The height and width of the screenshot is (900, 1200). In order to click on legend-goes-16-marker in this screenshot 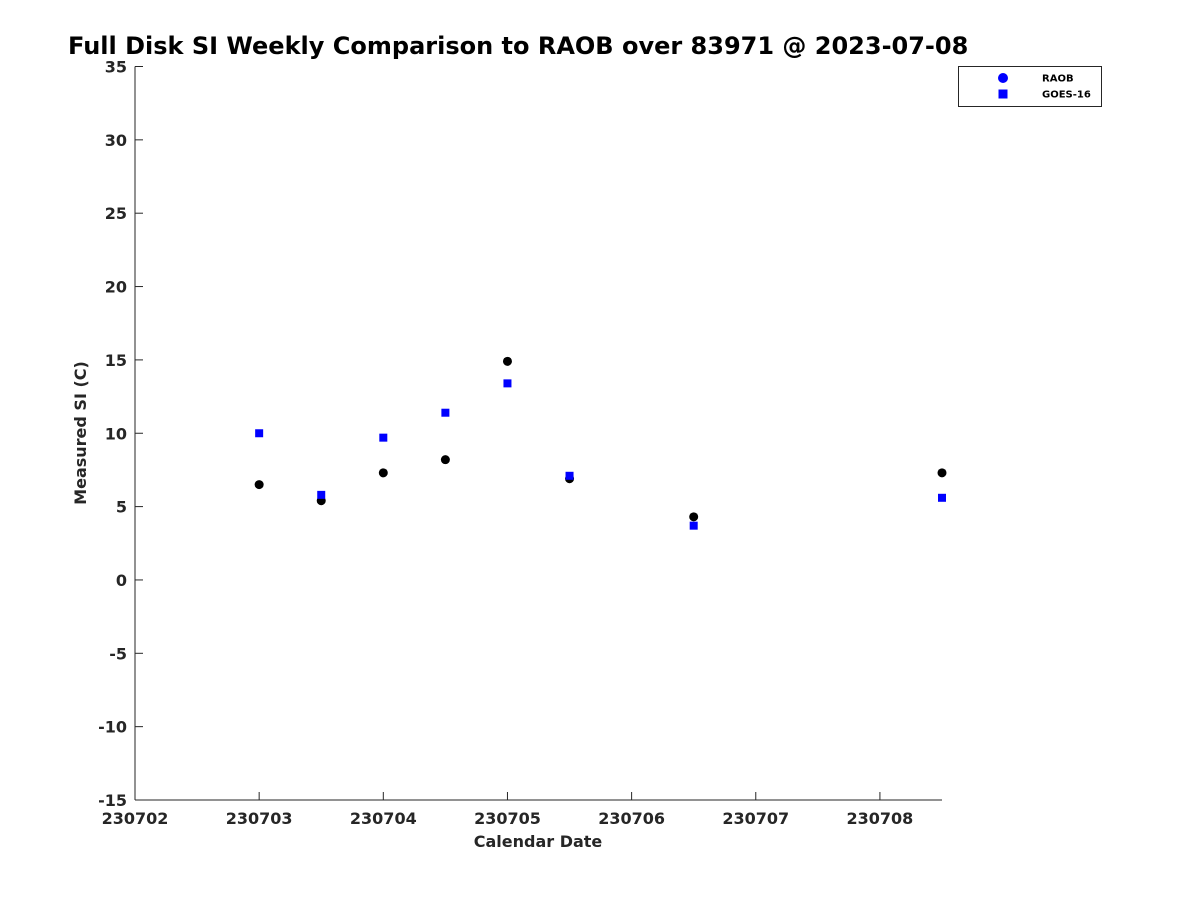, I will do `click(1003, 94)`.